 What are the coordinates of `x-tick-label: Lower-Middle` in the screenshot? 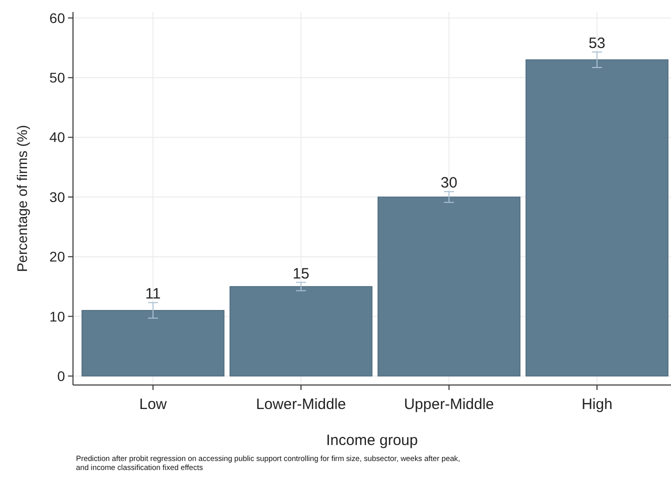 It's located at (301, 404).